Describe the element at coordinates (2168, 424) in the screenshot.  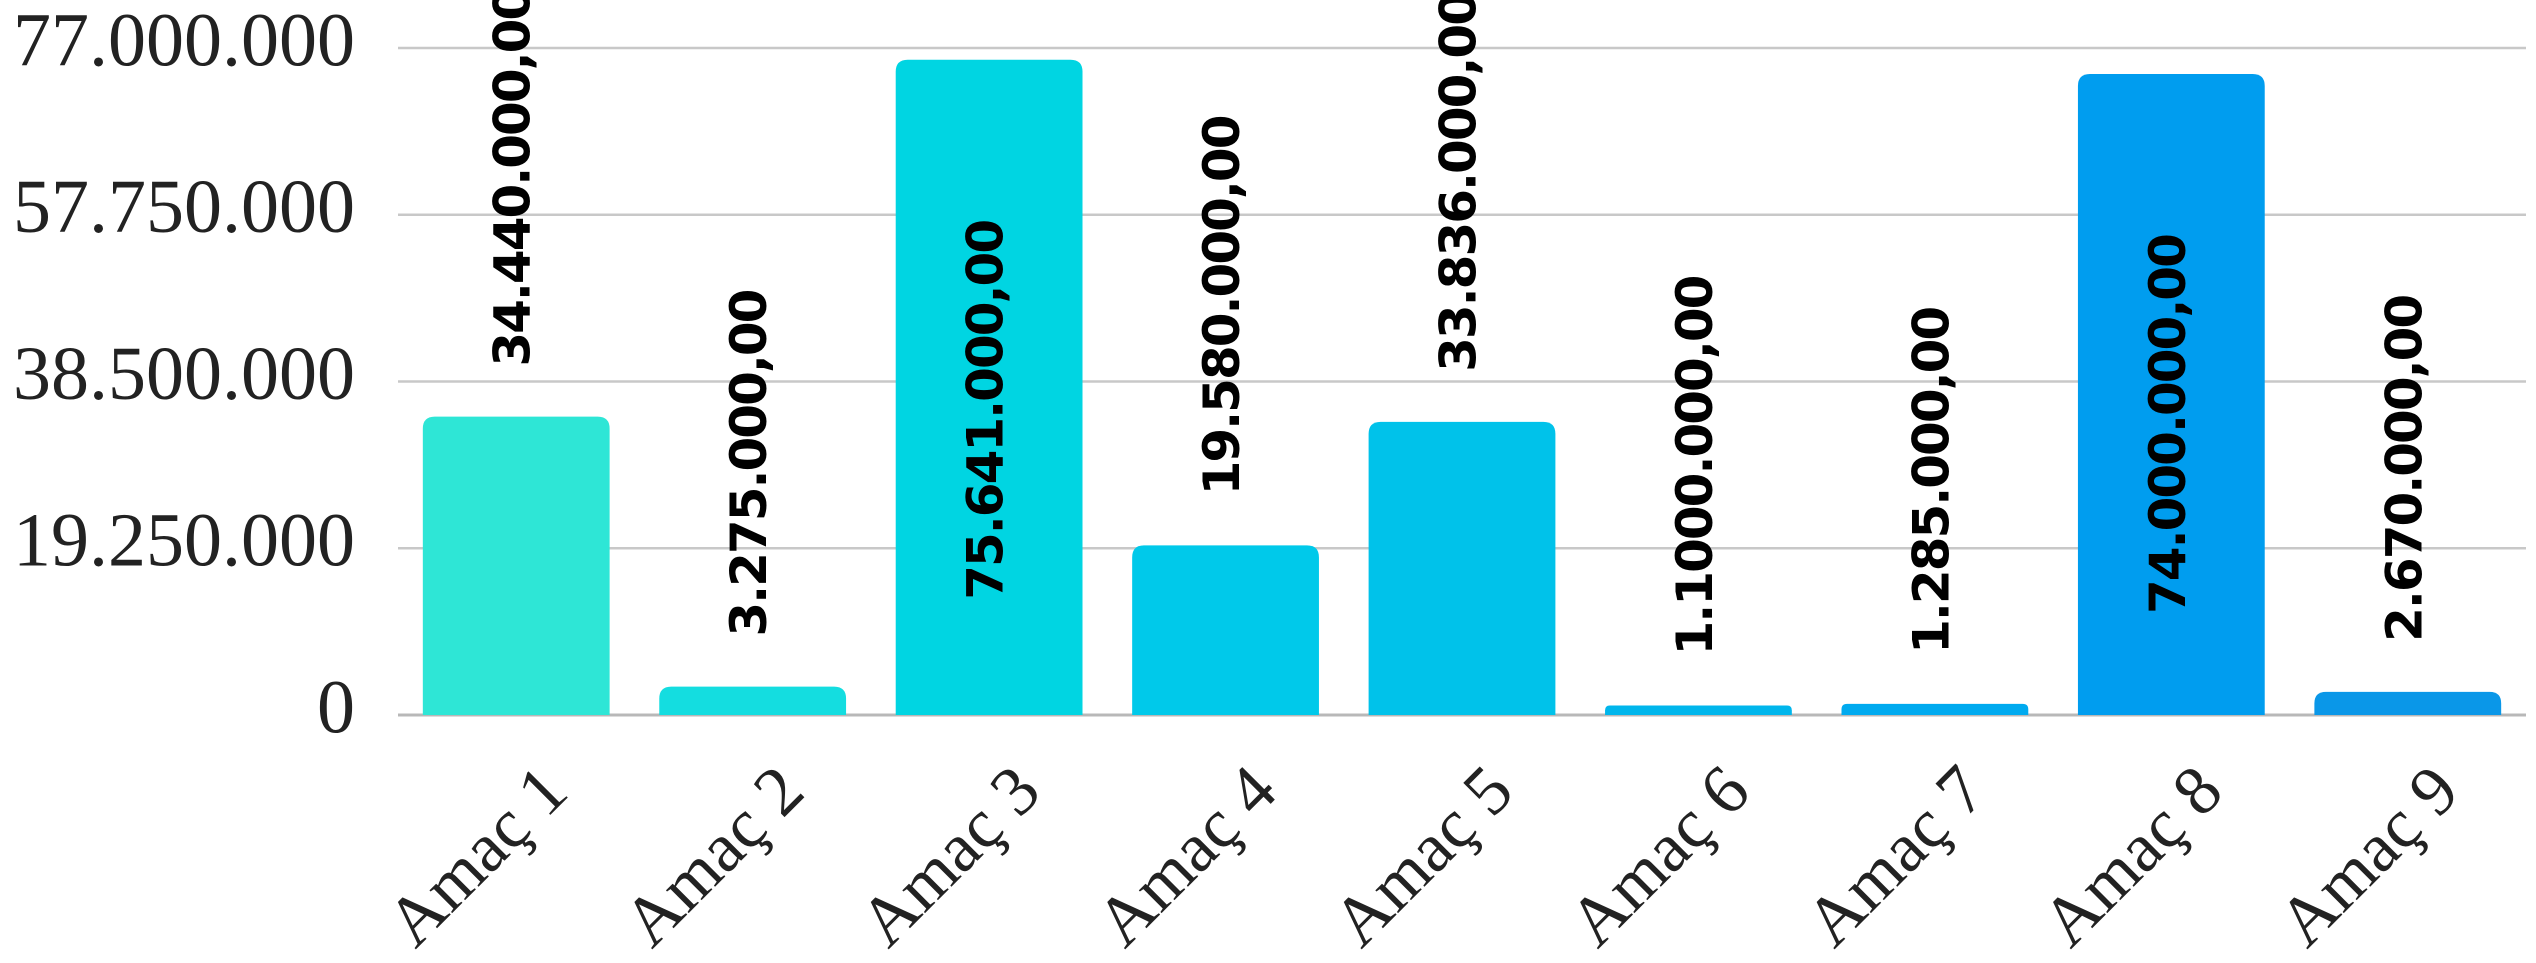
I see `value-label: 74.000.000,00` at that location.